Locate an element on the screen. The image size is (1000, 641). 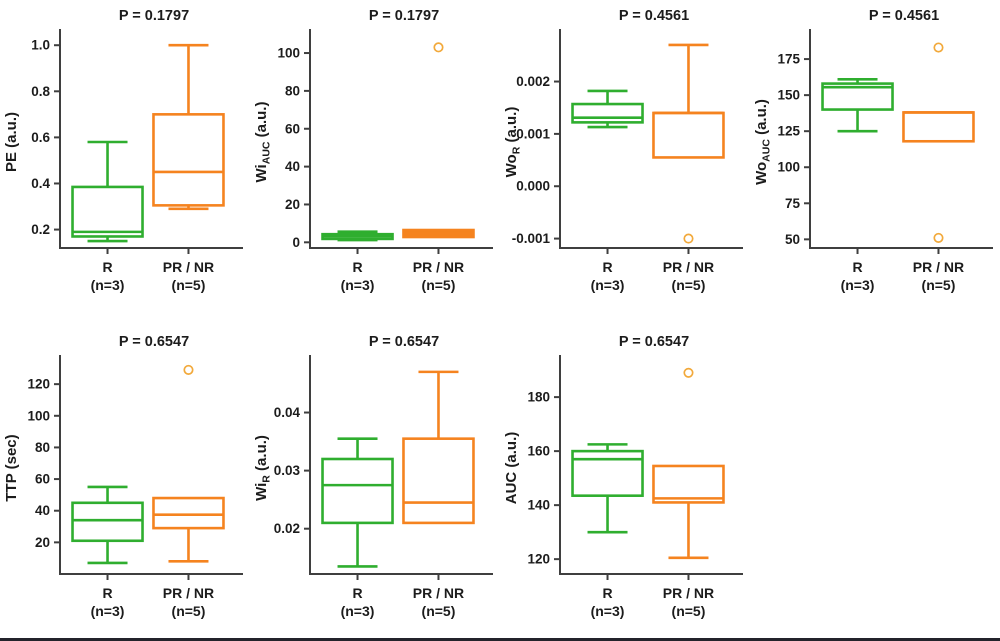
y-tick-label: 150 is located at coordinates (788, 95).